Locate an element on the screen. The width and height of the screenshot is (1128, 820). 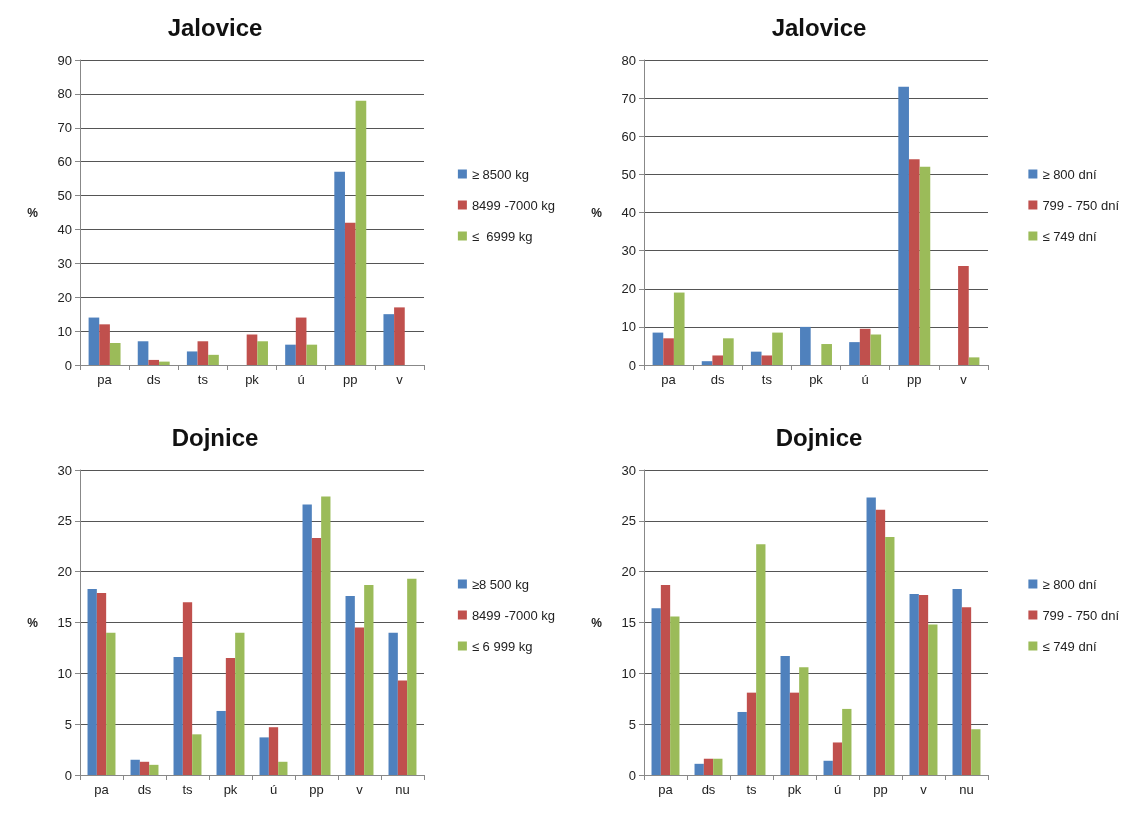
y-axis-title: % is located at coordinates (597, 622).